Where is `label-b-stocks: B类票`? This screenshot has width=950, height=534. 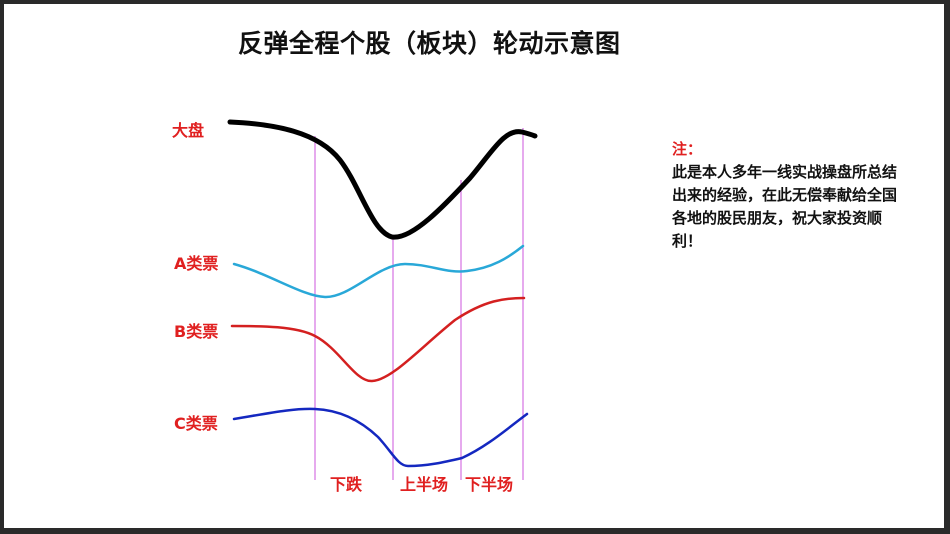
label-b-stocks: B类票 is located at coordinates (196, 331).